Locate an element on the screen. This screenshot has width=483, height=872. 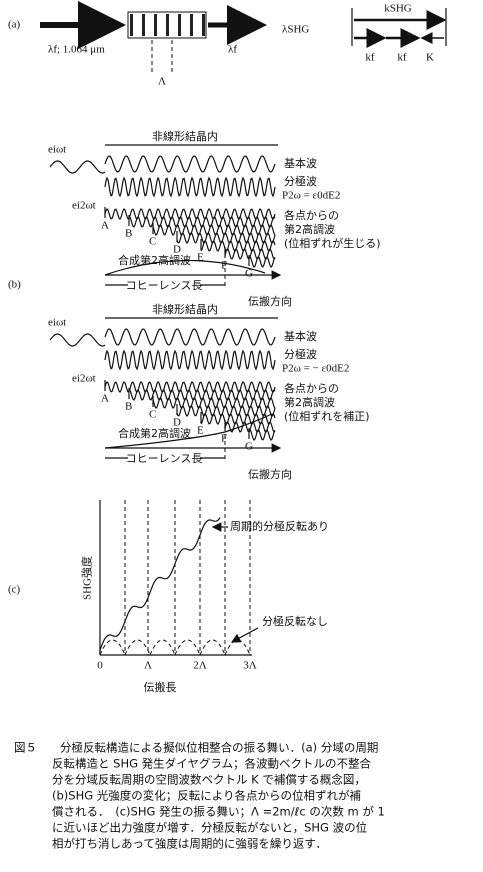
caption-line: 分極反転構造による擬似位相整合の振る舞い．(a) 分域の周期 is located at coordinates (219, 748).